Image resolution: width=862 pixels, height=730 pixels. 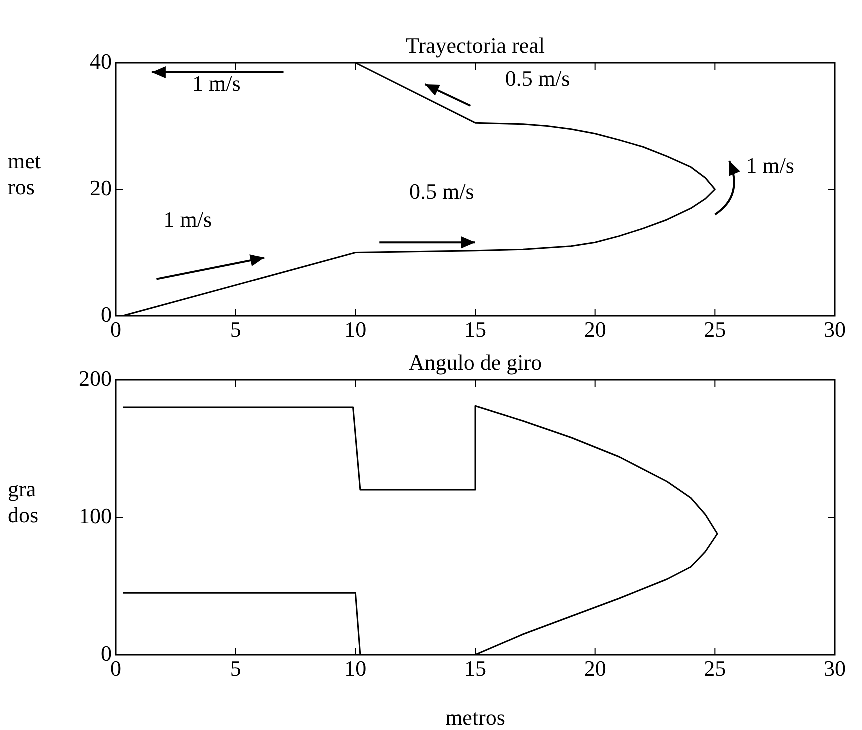 I want to click on y-tick-label: 40, so click(x=101, y=61).